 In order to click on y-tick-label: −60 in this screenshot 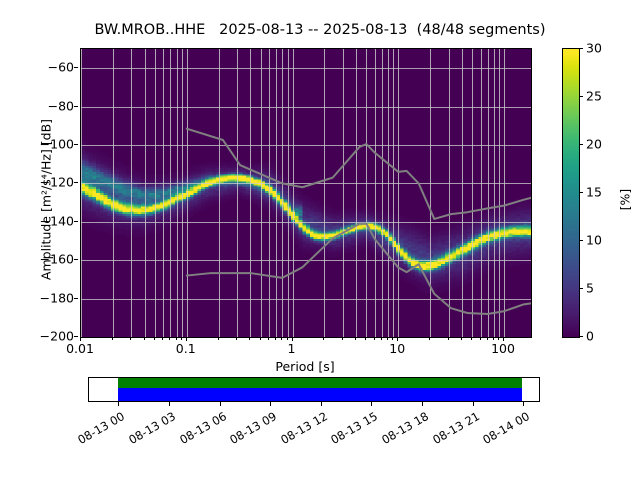, I will do `click(60, 67)`.